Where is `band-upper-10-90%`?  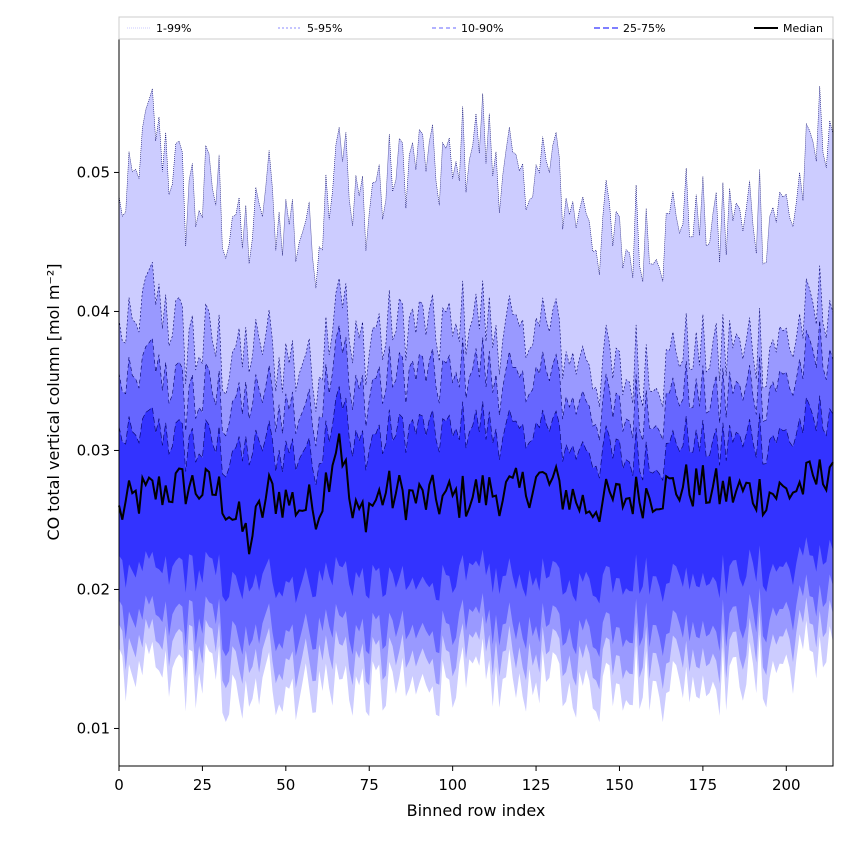
band-upper-10-90% is located at coordinates (476, 383).